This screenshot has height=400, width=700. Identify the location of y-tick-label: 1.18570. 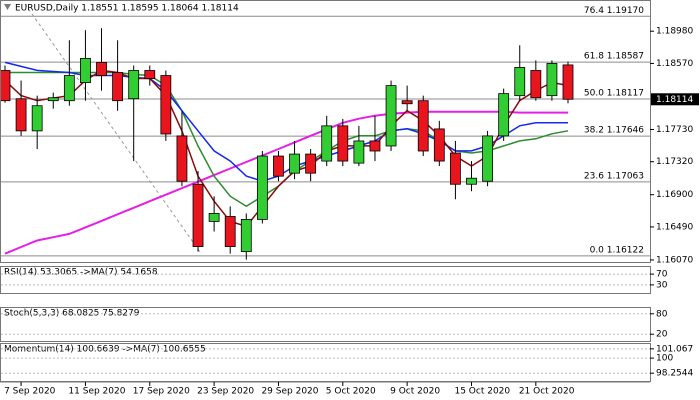
(674, 64).